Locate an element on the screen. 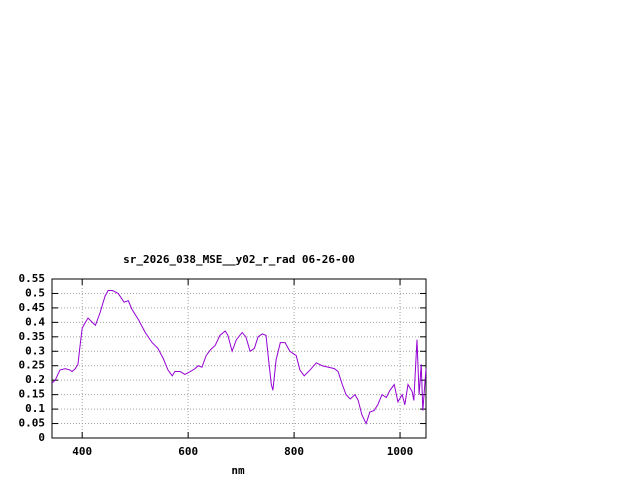 The width and height of the screenshot is (640, 480). chart-title: sr_2026_038_MSE__y02_r_rad 06-26-00 is located at coordinates (239, 259).